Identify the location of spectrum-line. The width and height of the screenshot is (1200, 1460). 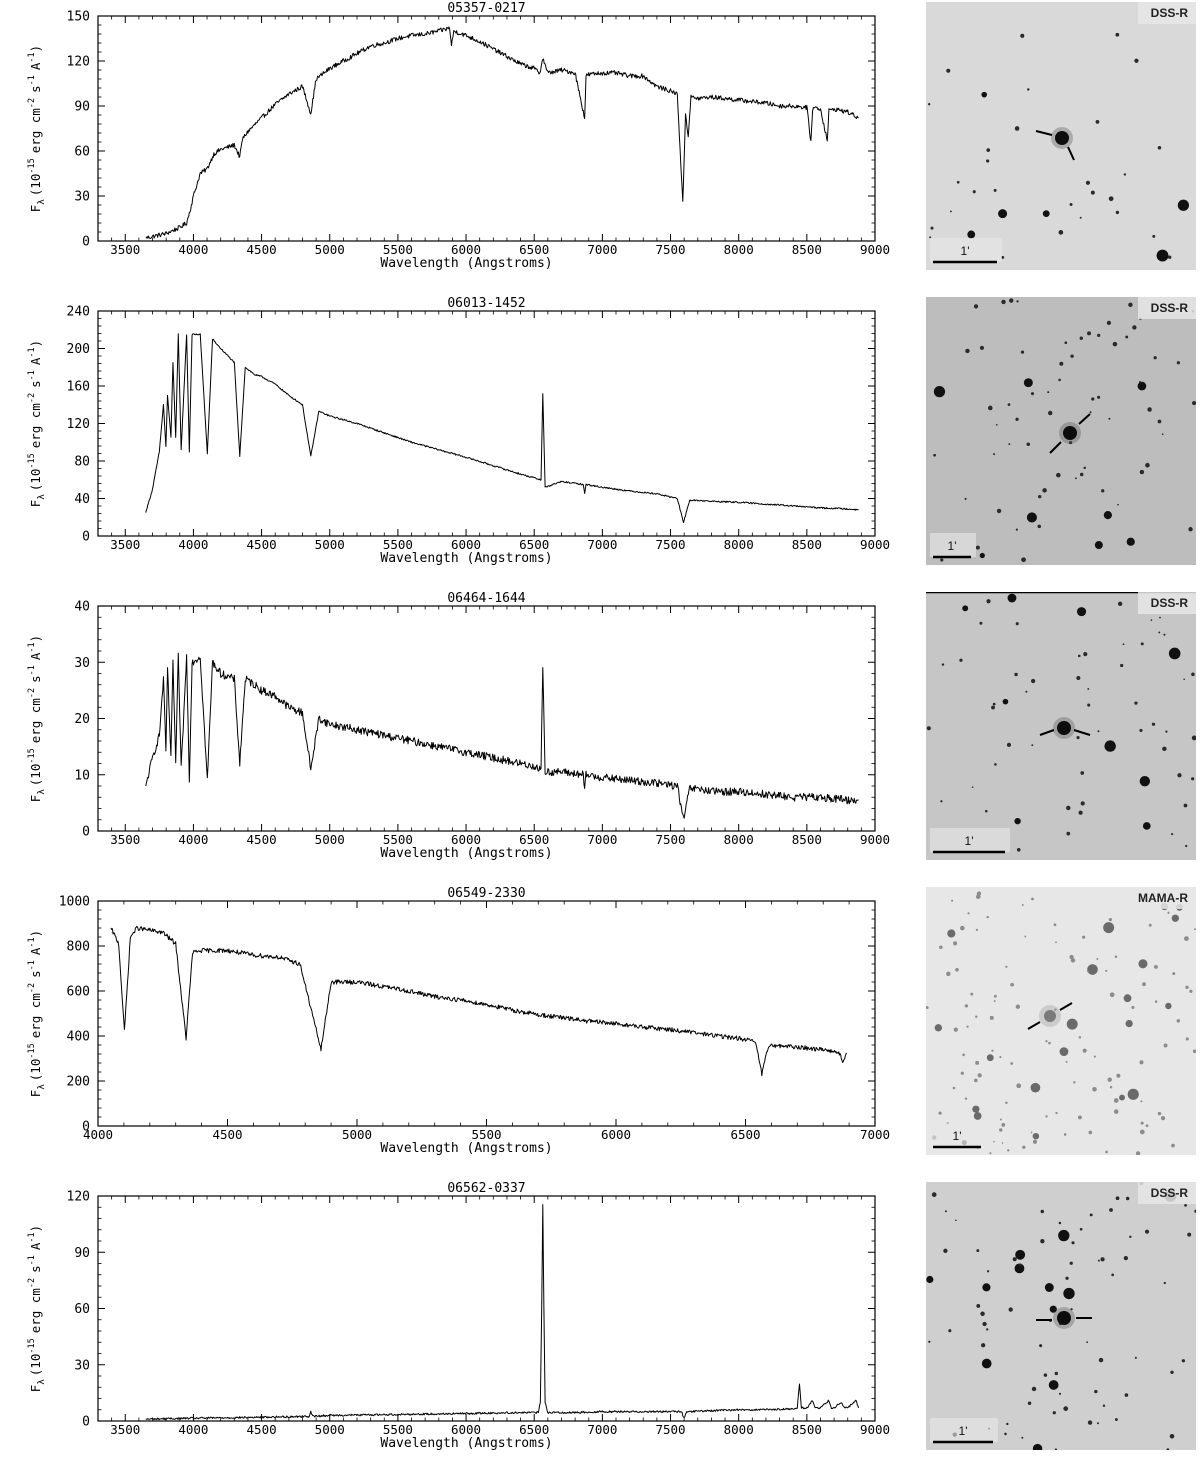
(502, 735).